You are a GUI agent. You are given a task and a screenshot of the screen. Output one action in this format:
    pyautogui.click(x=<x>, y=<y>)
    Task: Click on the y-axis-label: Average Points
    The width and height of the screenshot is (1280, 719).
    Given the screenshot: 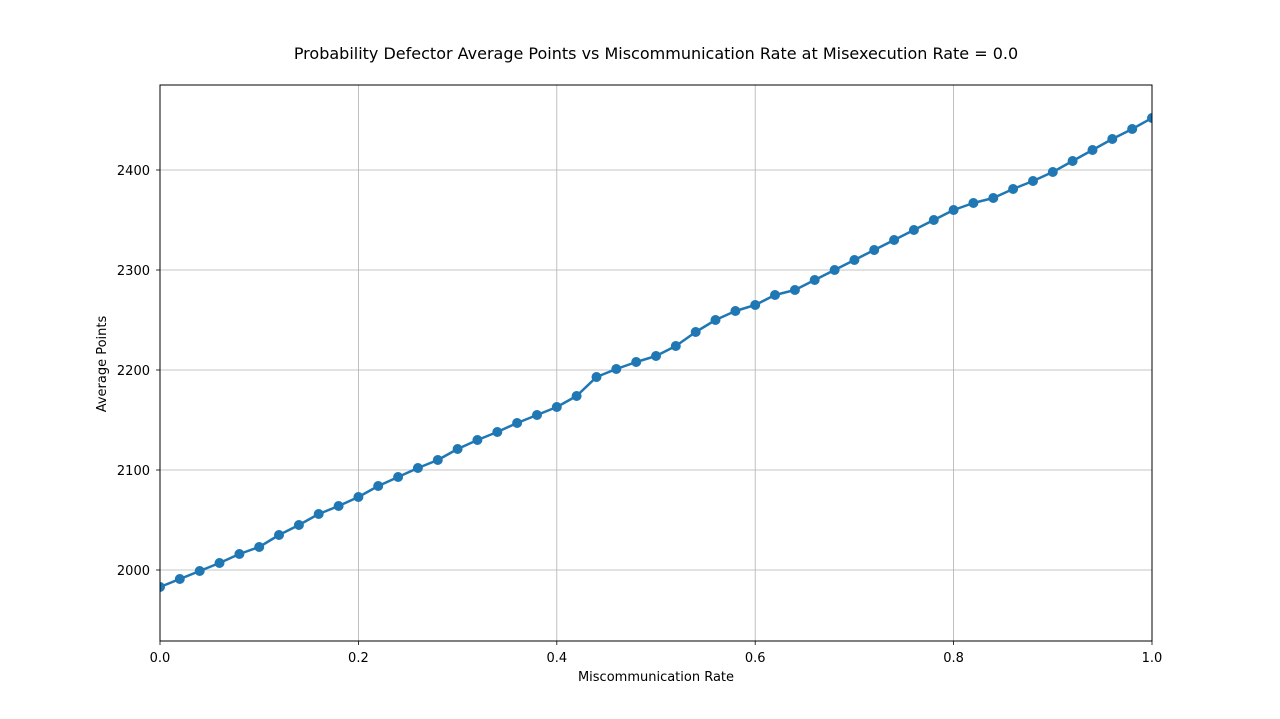 What is the action you would take?
    pyautogui.click(x=102, y=363)
    